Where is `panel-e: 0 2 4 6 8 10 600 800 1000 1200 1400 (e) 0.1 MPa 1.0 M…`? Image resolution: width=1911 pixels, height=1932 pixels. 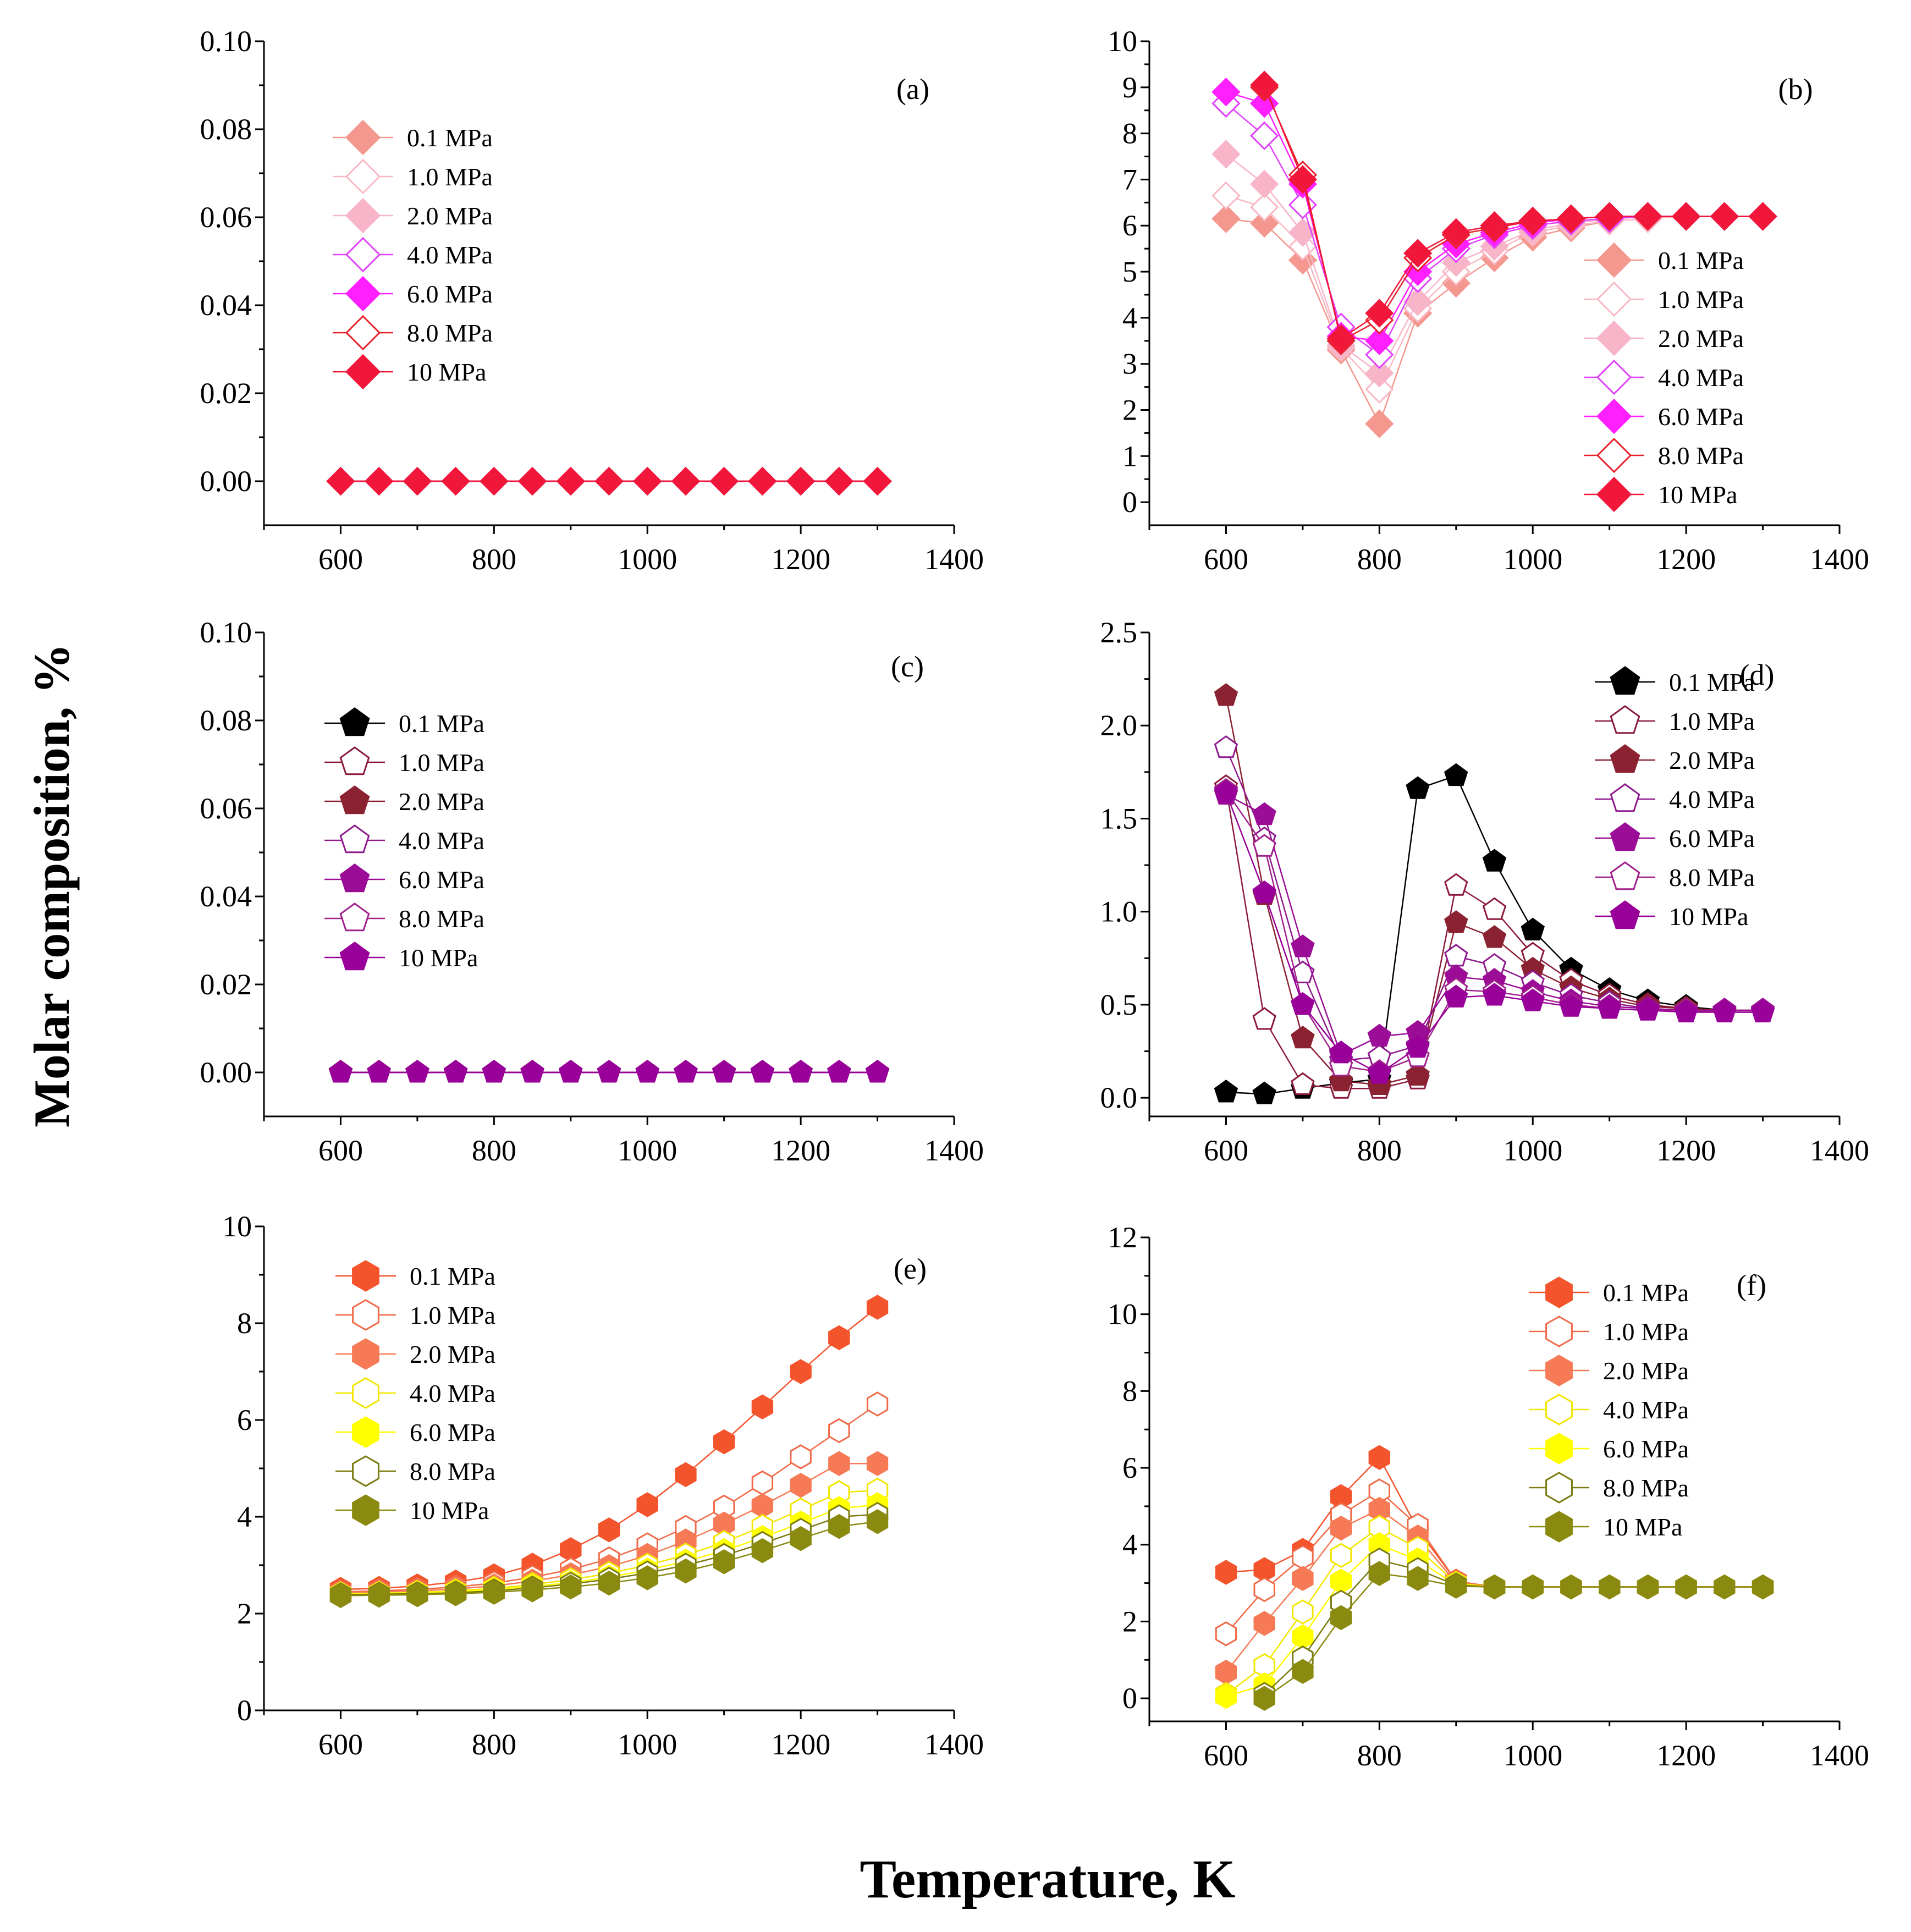
panel-e: 0 2 4 6 8 10 600 800 1000 1200 1400 (e) 0.1 MPa 1.0 M… is located at coordinates (603, 1485).